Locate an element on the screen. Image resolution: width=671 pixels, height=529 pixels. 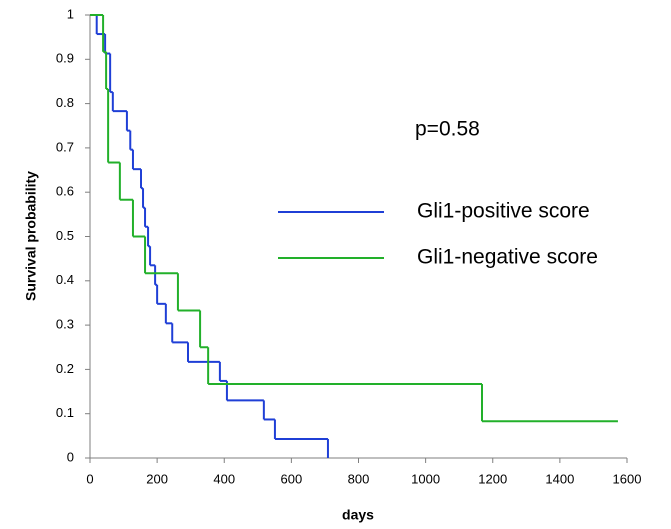
x-axis-title: days is located at coordinates (358, 515).